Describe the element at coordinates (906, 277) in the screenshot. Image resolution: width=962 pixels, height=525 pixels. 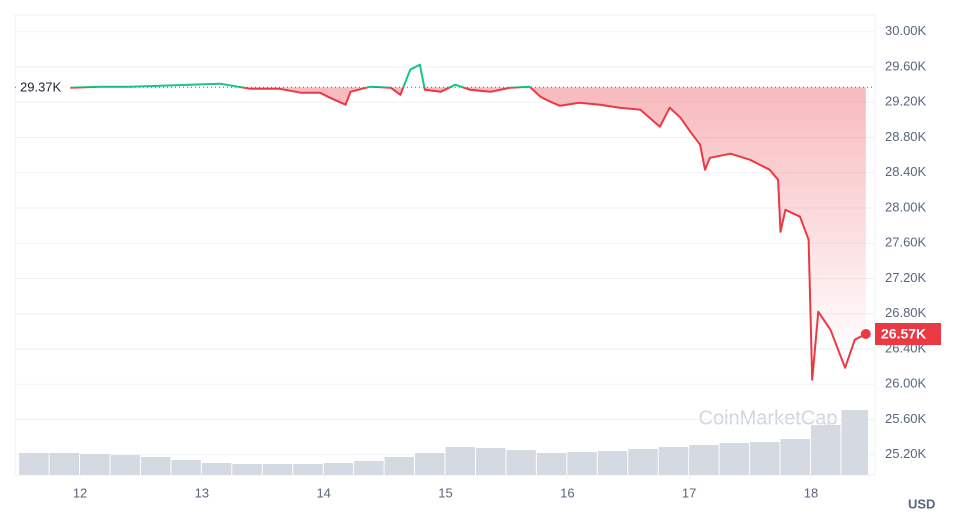
I see `y-tick-label: 27.20K` at that location.